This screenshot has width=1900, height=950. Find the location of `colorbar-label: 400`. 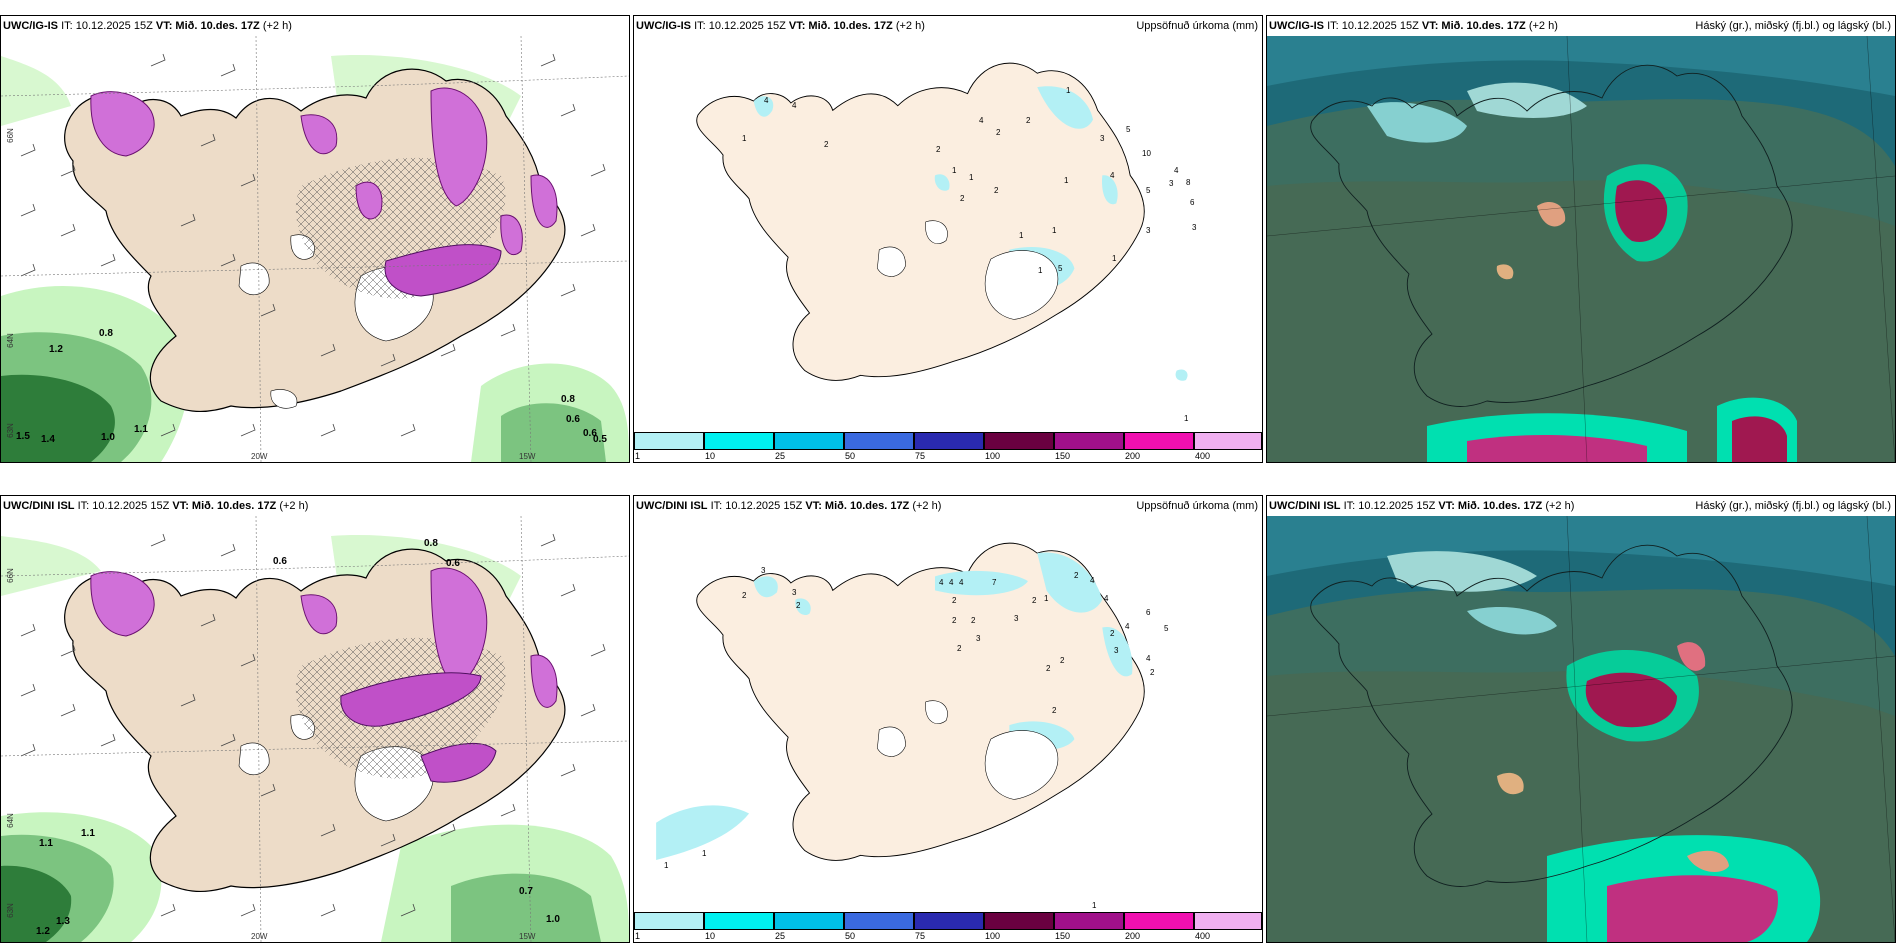

colorbar-label: 400 is located at coordinates (1203, 936).